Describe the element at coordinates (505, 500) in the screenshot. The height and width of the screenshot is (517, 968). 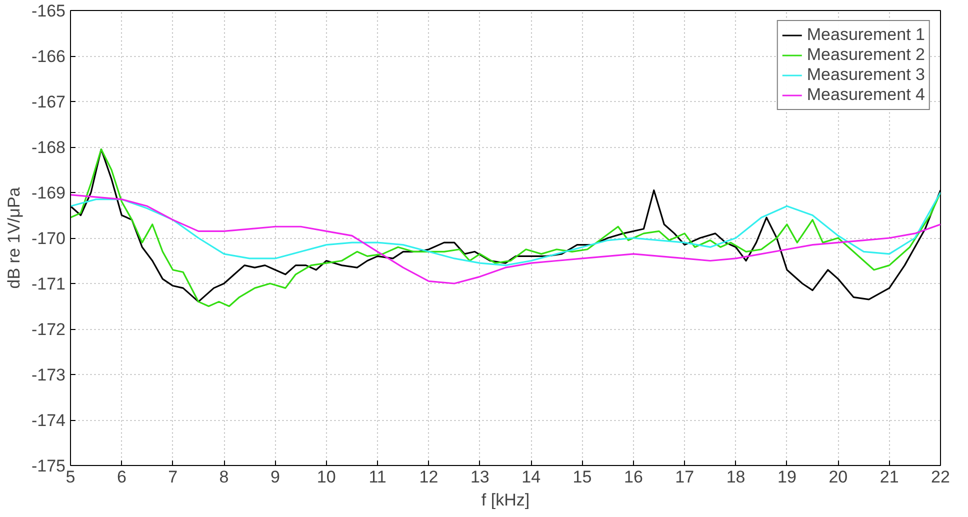
I see `x-axis-title: f [kHz]` at that location.